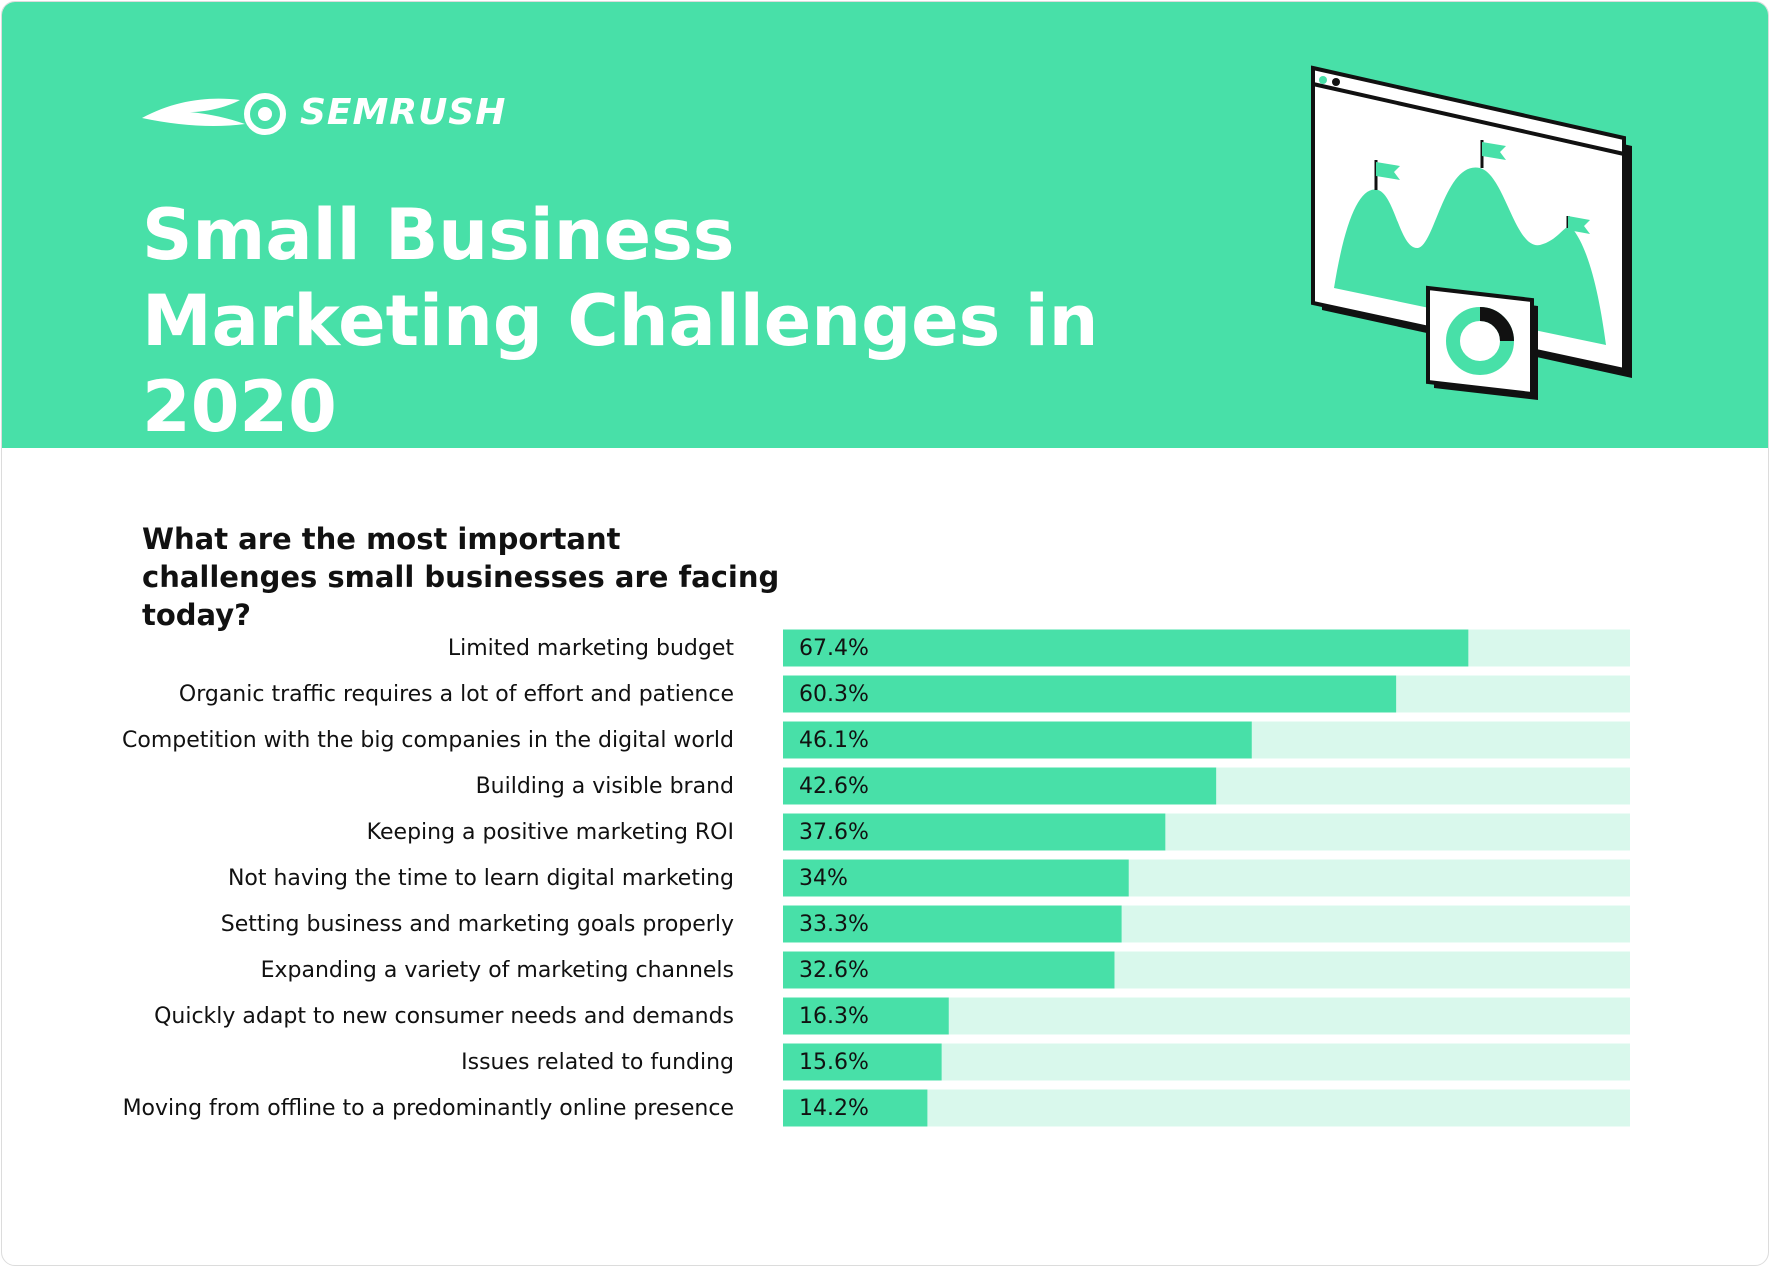 The width and height of the screenshot is (1770, 1267). Describe the element at coordinates (605, 786) in the screenshot. I see `category-label: Building a visible brand` at that location.